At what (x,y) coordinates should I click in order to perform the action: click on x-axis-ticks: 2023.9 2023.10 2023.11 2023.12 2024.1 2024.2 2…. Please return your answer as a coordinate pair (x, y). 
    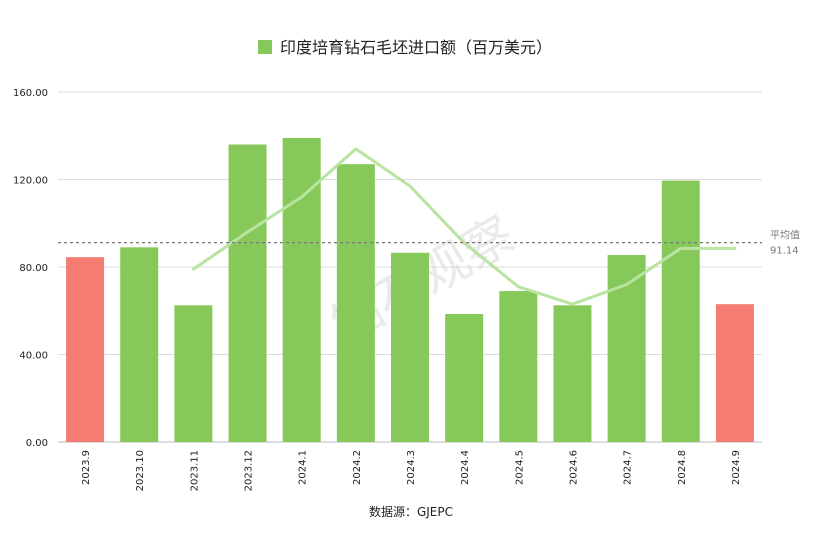
    Looking at the image, I should click on (411, 470).